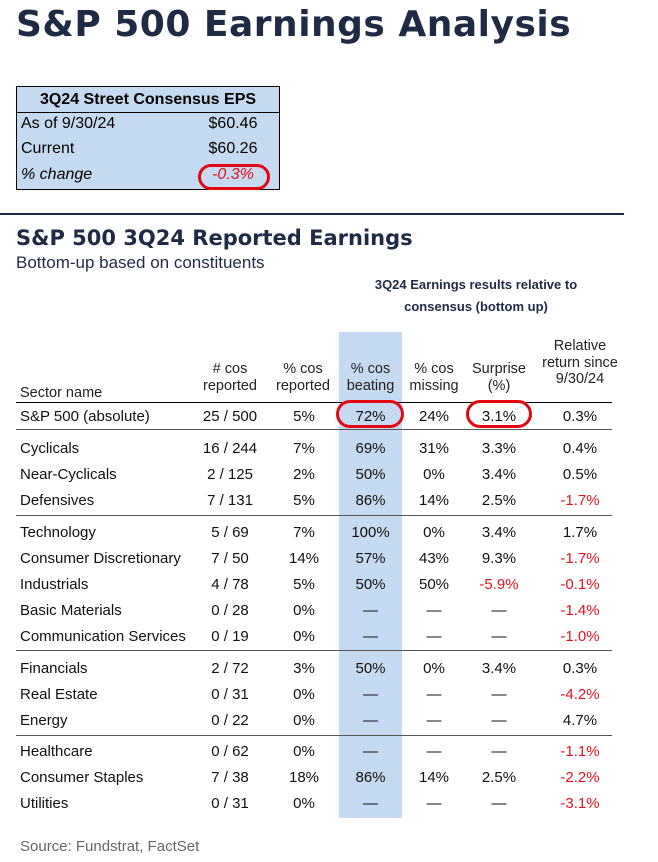 The height and width of the screenshot is (862, 658). Describe the element at coordinates (214, 238) in the screenshot. I see `section-title: S&P 500 3Q24 Reported Earnings` at that location.